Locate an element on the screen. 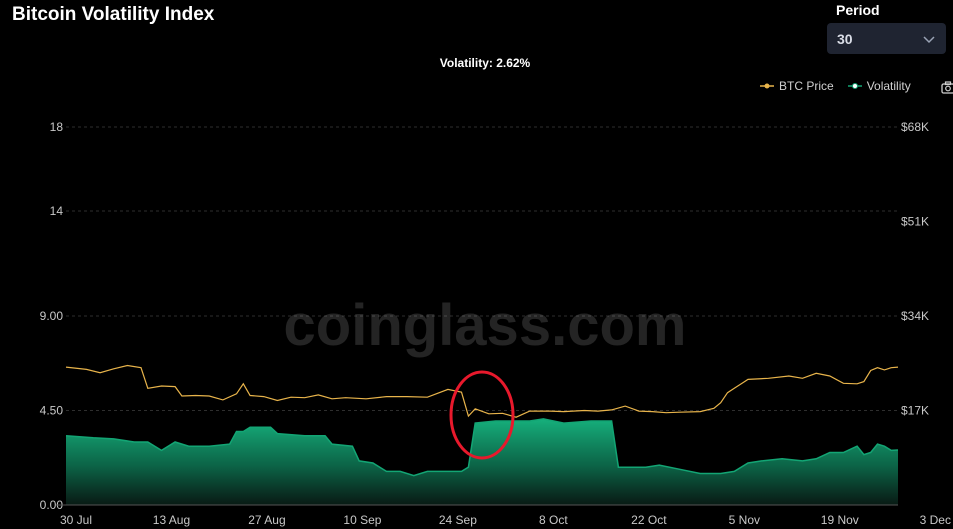  page-title: Bitcoin Volatility Index is located at coordinates (113, 14).